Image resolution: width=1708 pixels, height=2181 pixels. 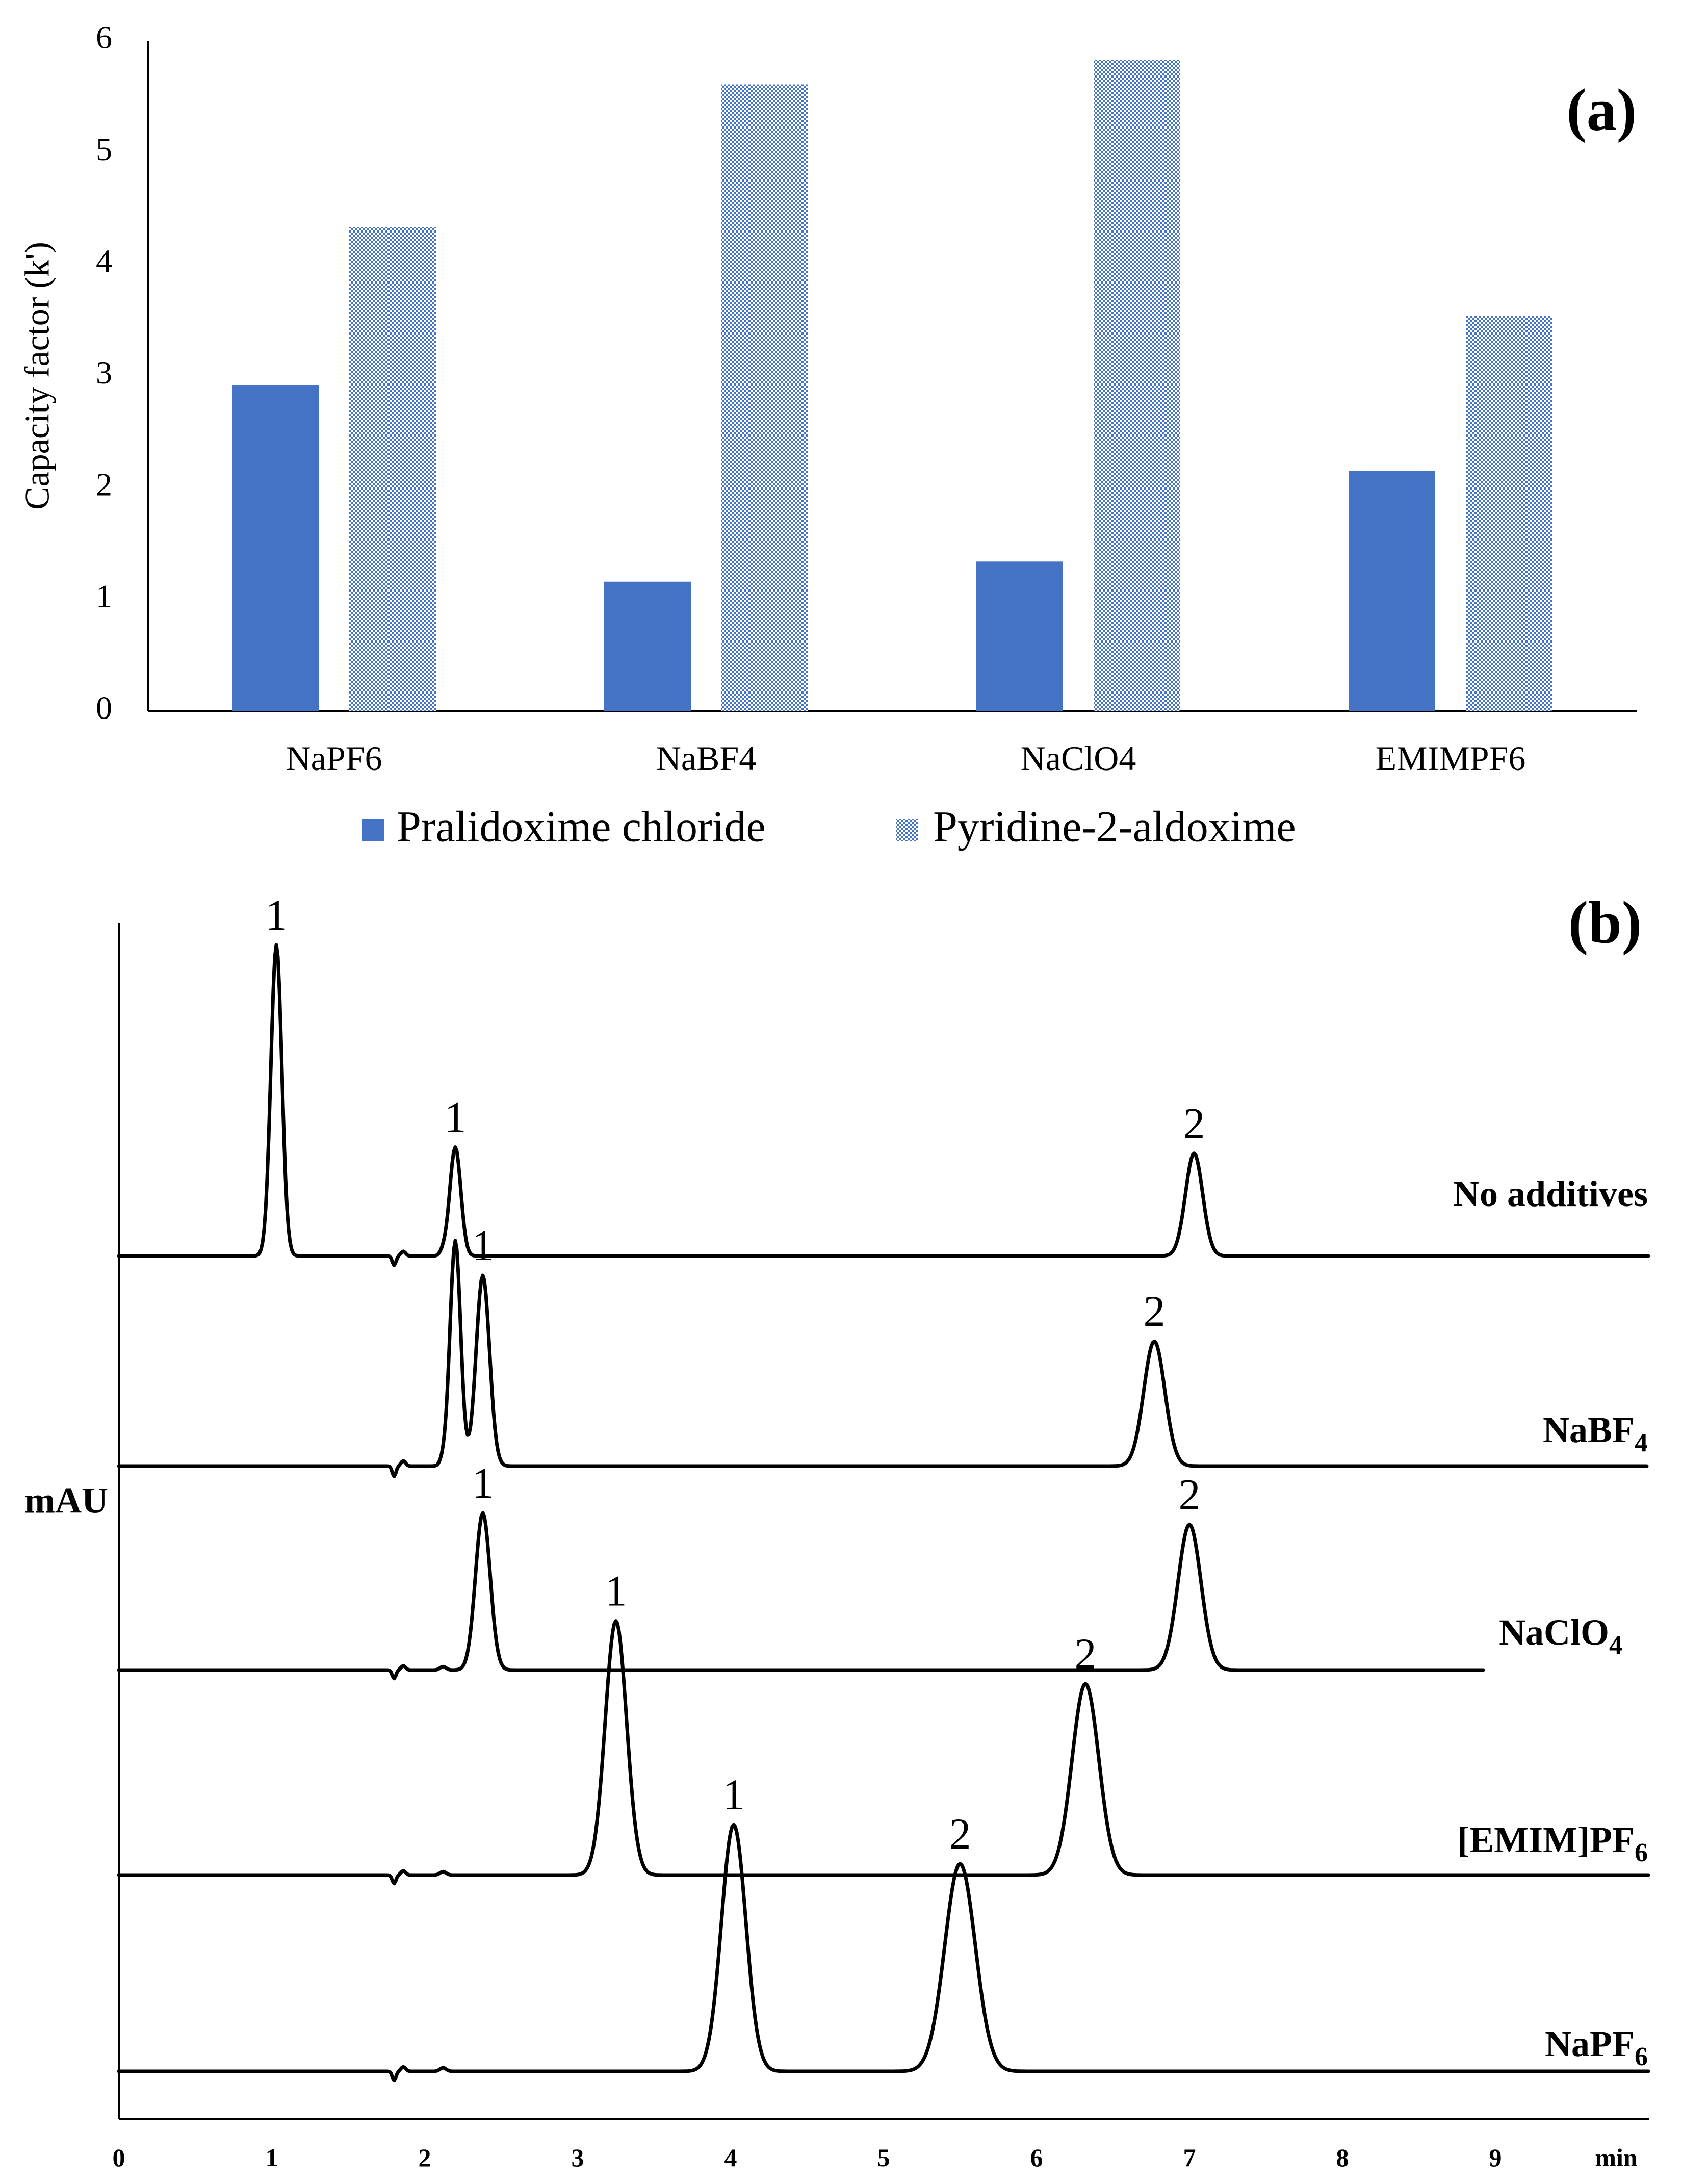 What do you see at coordinates (1616, 2157) in the screenshot?
I see `x-axis-label-min: min` at bounding box center [1616, 2157].